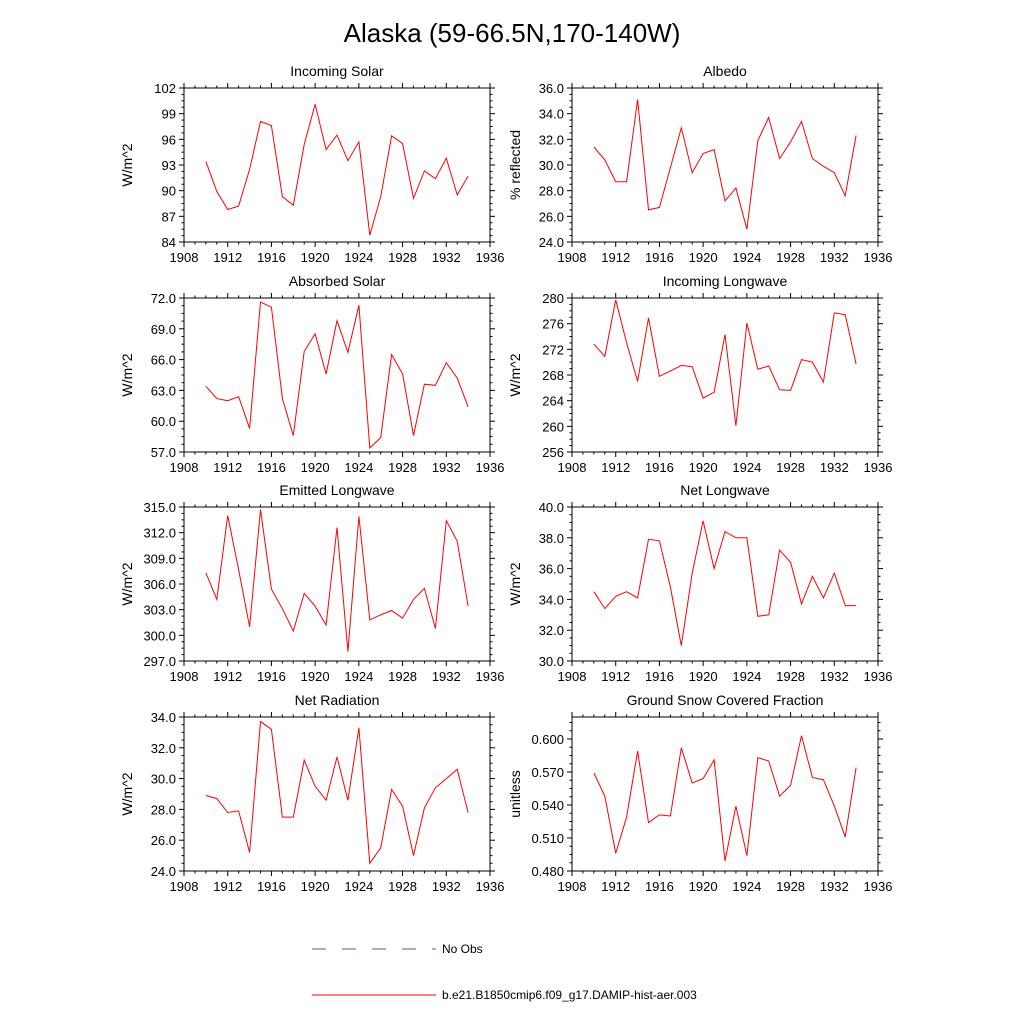  Describe the element at coordinates (159, 661) in the screenshot. I see `y-tick-label: 297.0` at that location.